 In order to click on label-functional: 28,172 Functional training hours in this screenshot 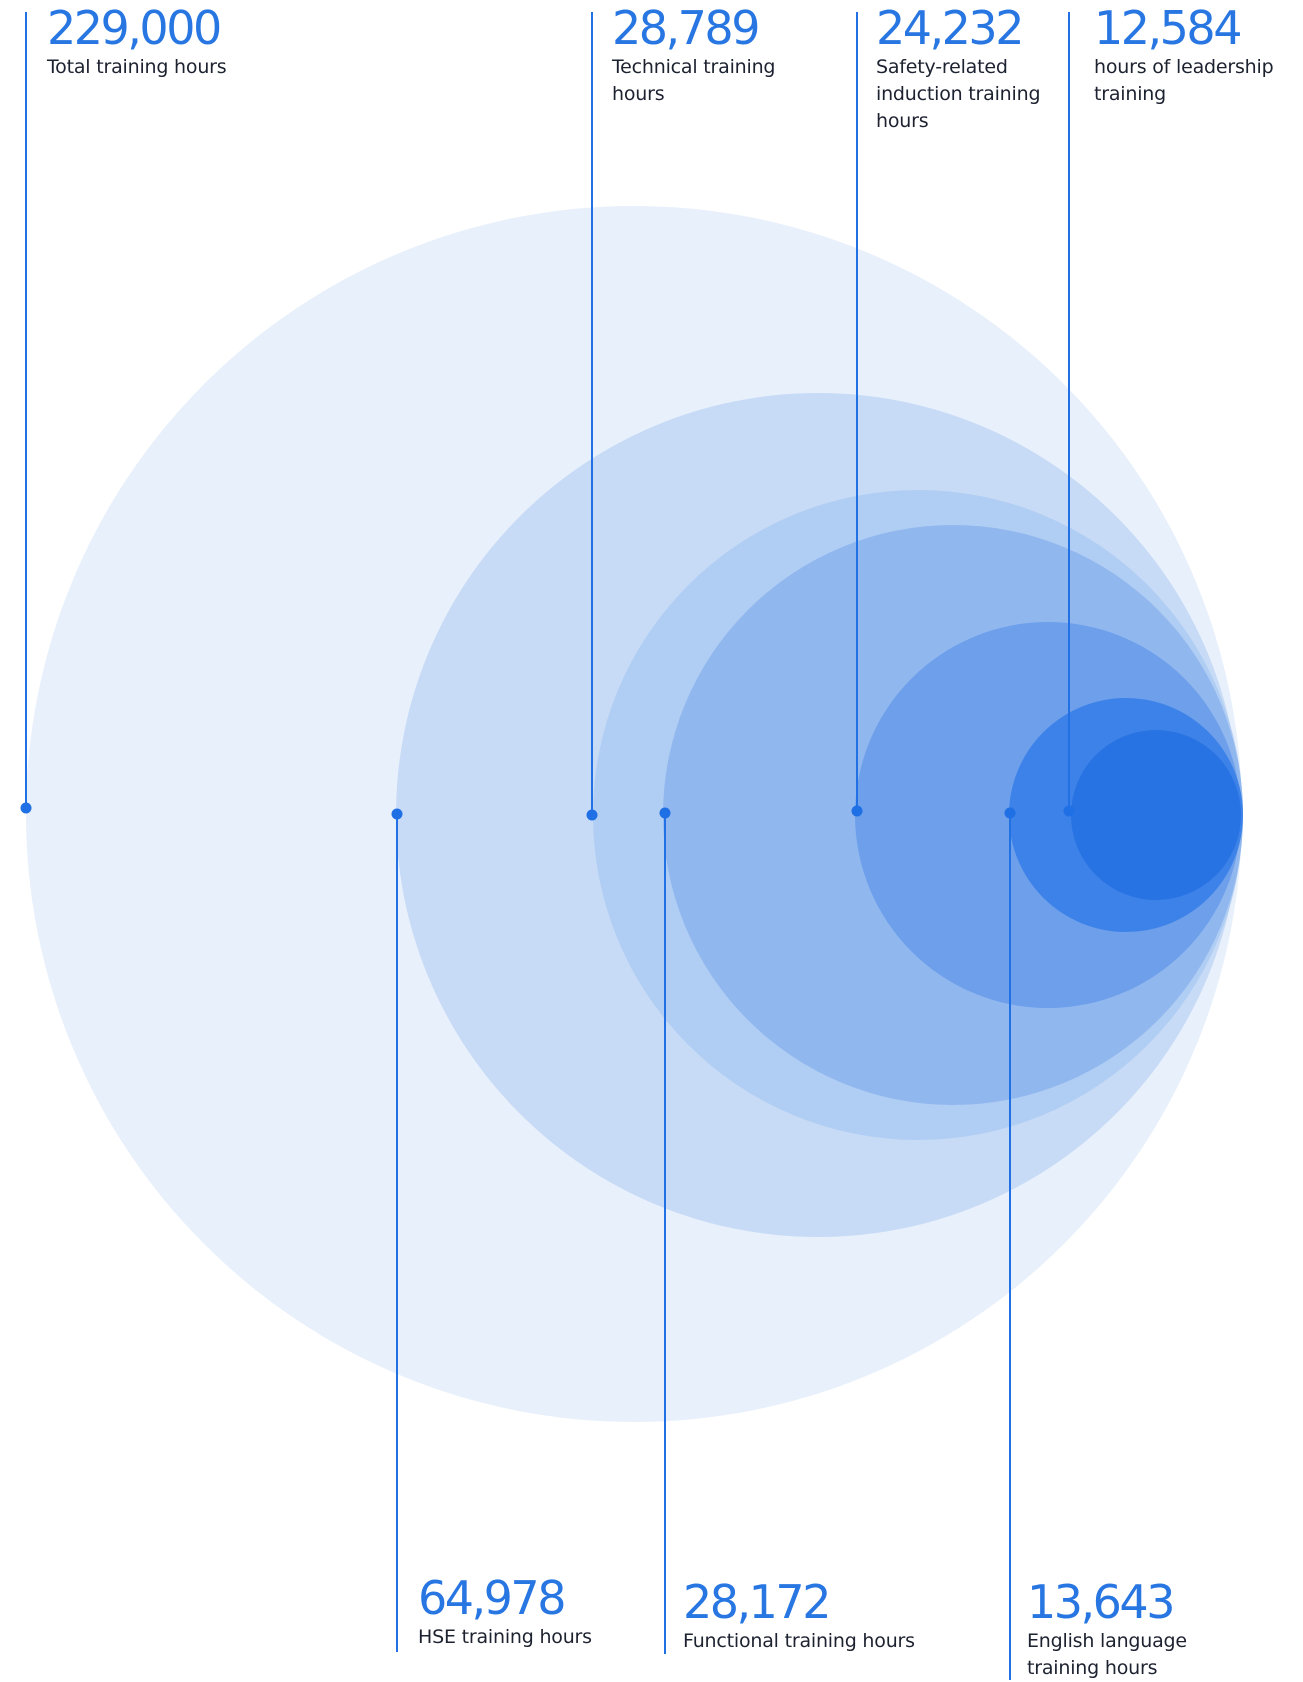, I will do `click(833, 1615)`.